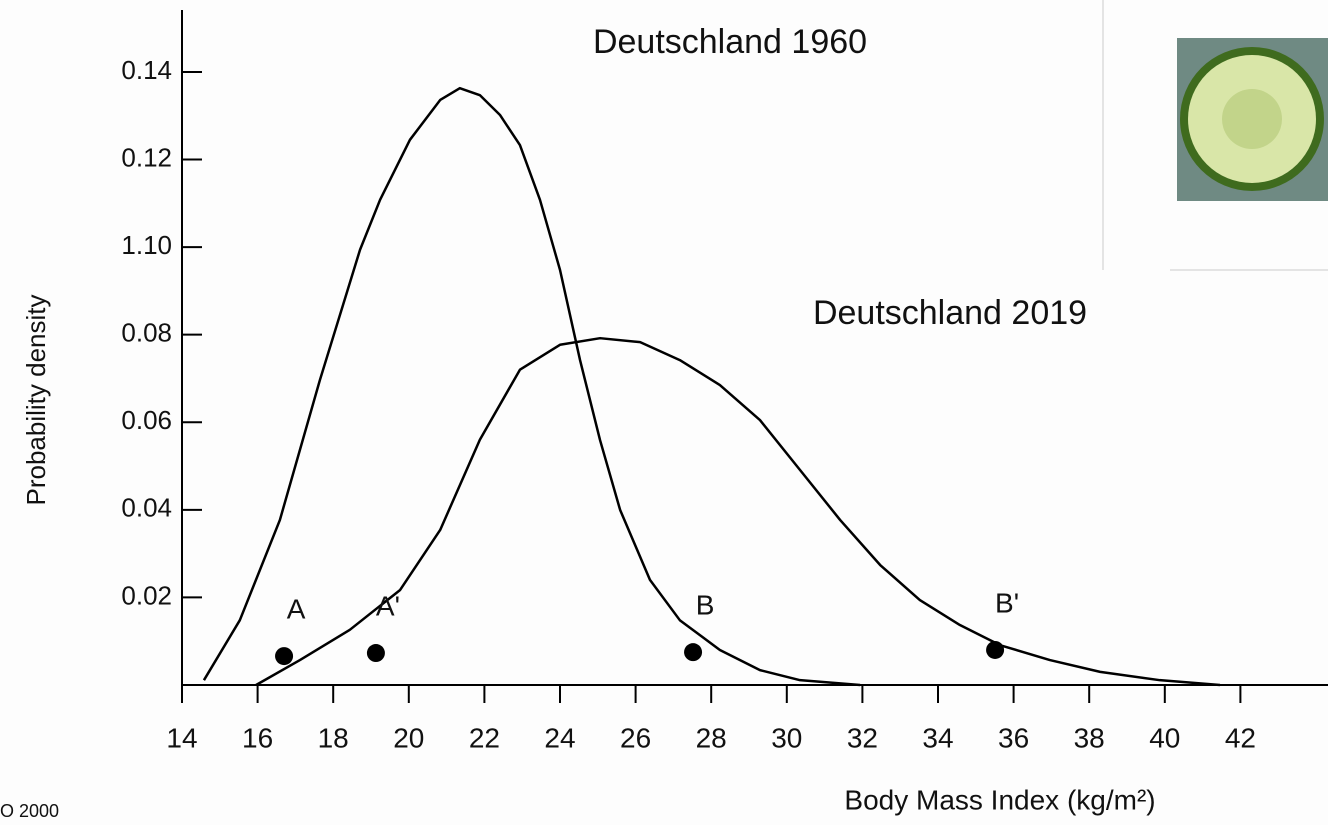  I want to click on x-tick-label: 22, so click(484, 737).